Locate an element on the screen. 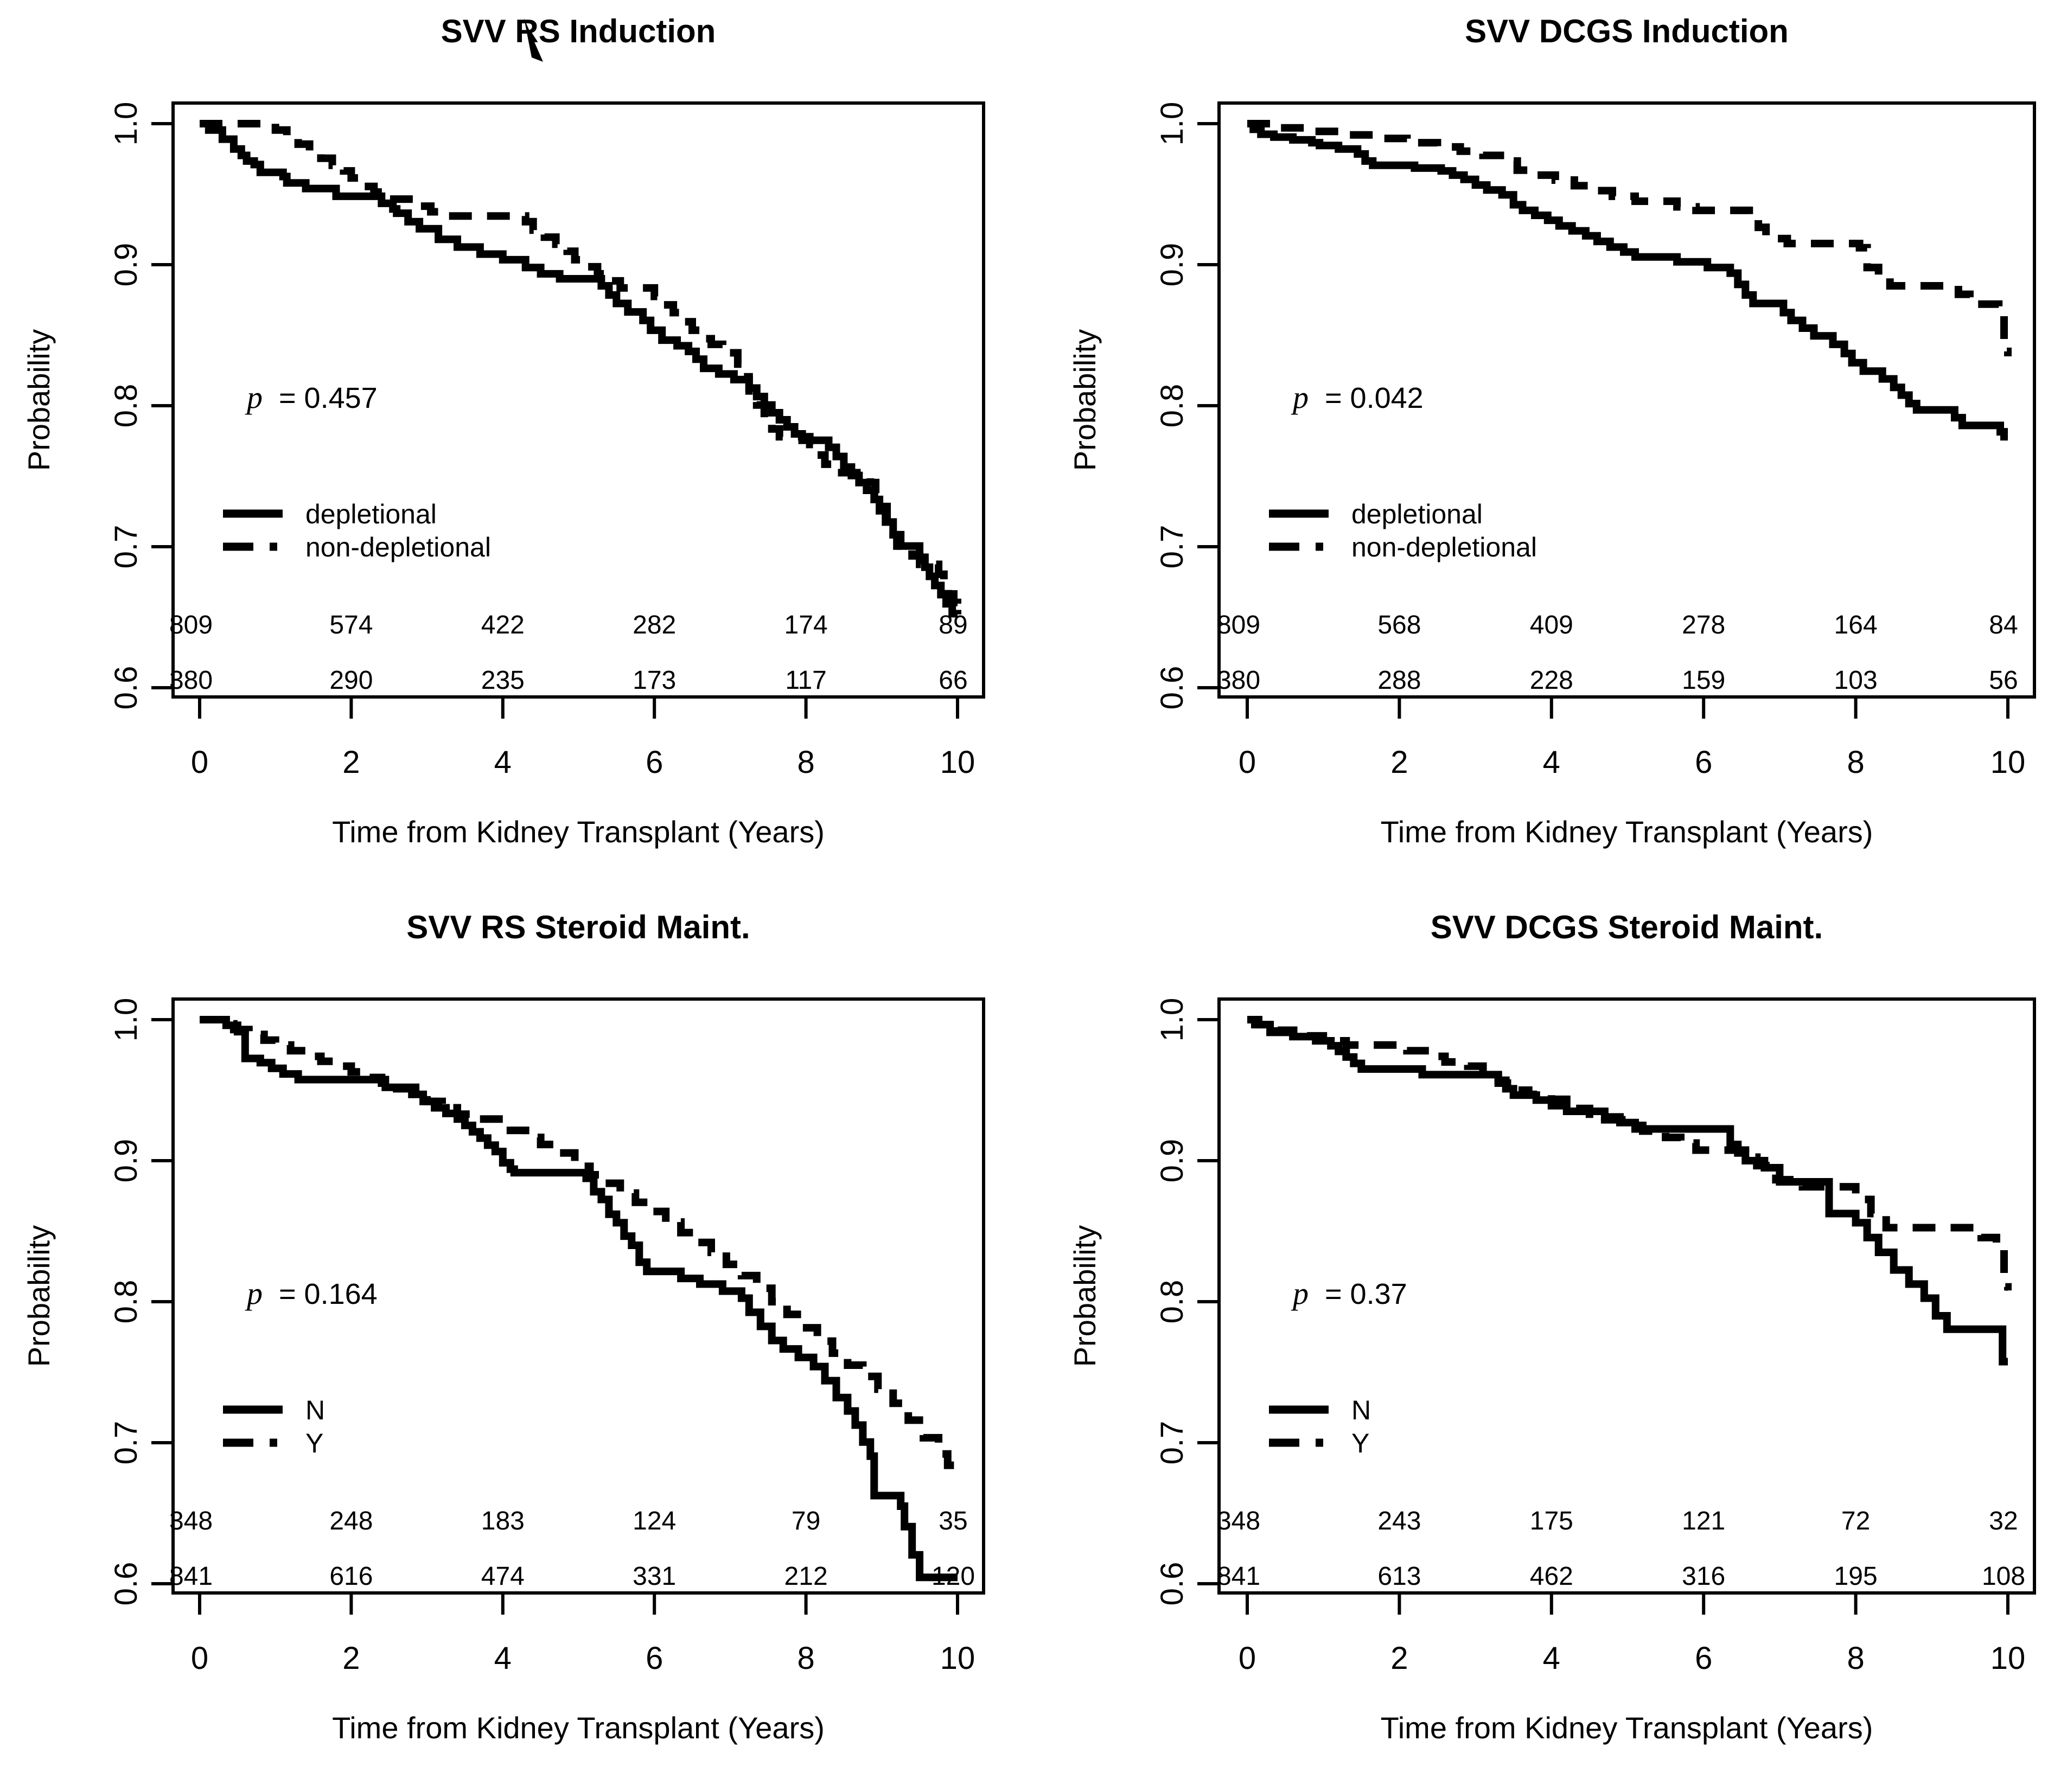 Image resolution: width=2048 pixels, height=1792 pixels. p-value: p = 0.37 is located at coordinates (1349, 1293).